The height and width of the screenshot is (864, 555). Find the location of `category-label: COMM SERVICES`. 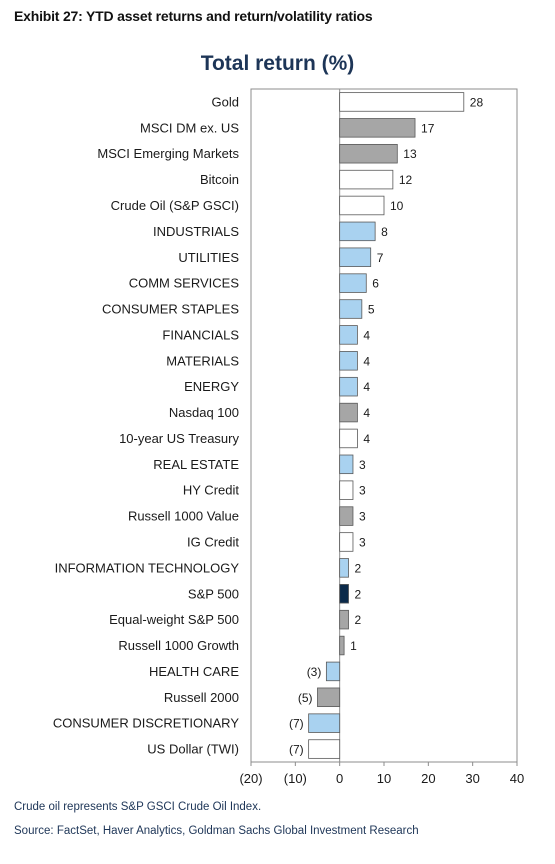

category-label: COMM SERVICES is located at coordinates (184, 283).